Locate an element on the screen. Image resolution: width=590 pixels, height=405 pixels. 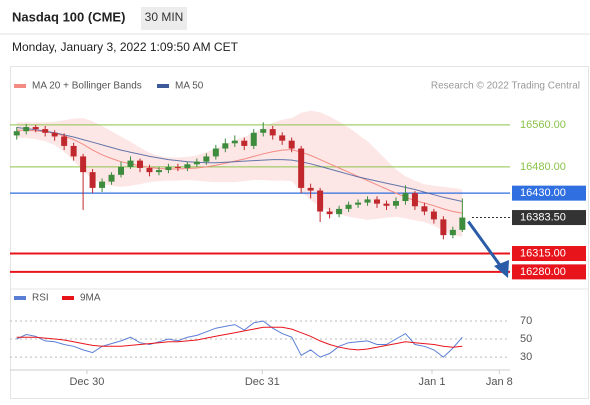
level-label: 16315.00 is located at coordinates (543, 253).